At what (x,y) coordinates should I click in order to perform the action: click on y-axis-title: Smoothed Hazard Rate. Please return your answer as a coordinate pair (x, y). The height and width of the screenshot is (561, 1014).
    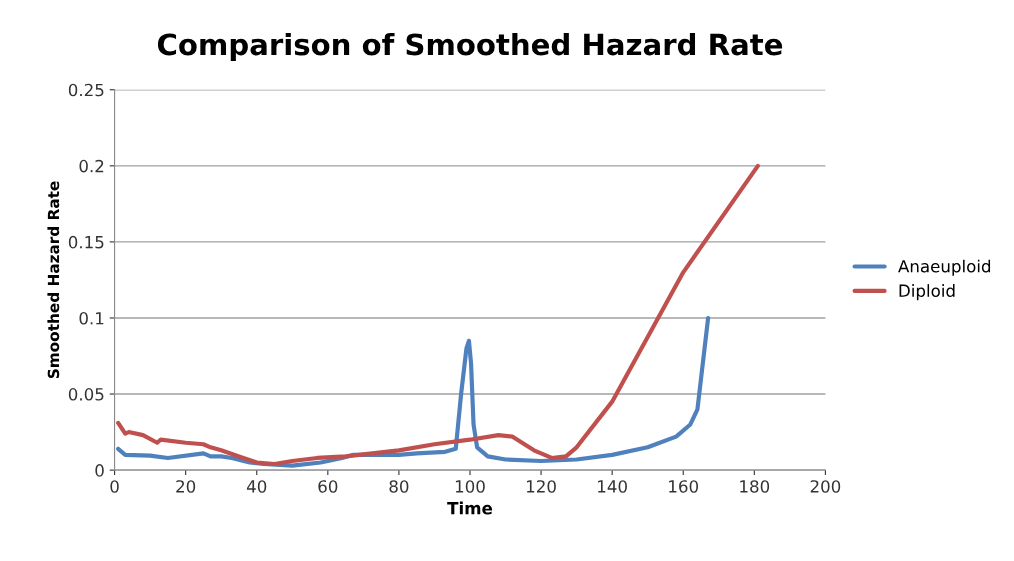
    Looking at the image, I should click on (53, 280).